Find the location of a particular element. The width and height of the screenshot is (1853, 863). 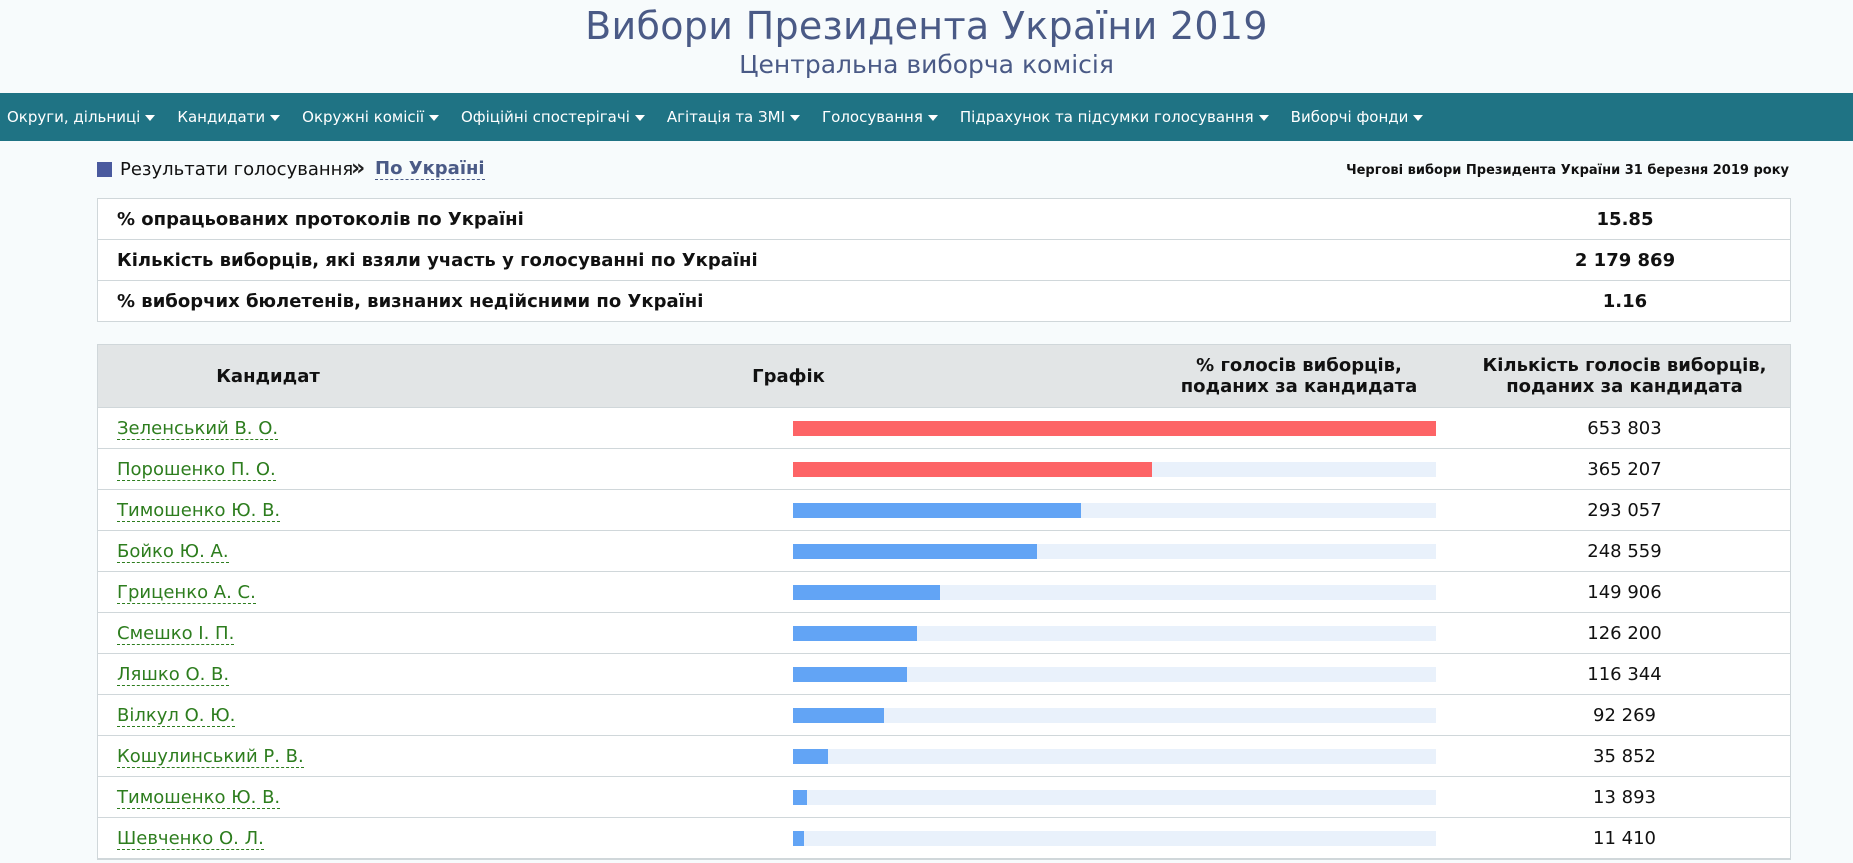

vote-count: 35 852 is located at coordinates (1624, 756).